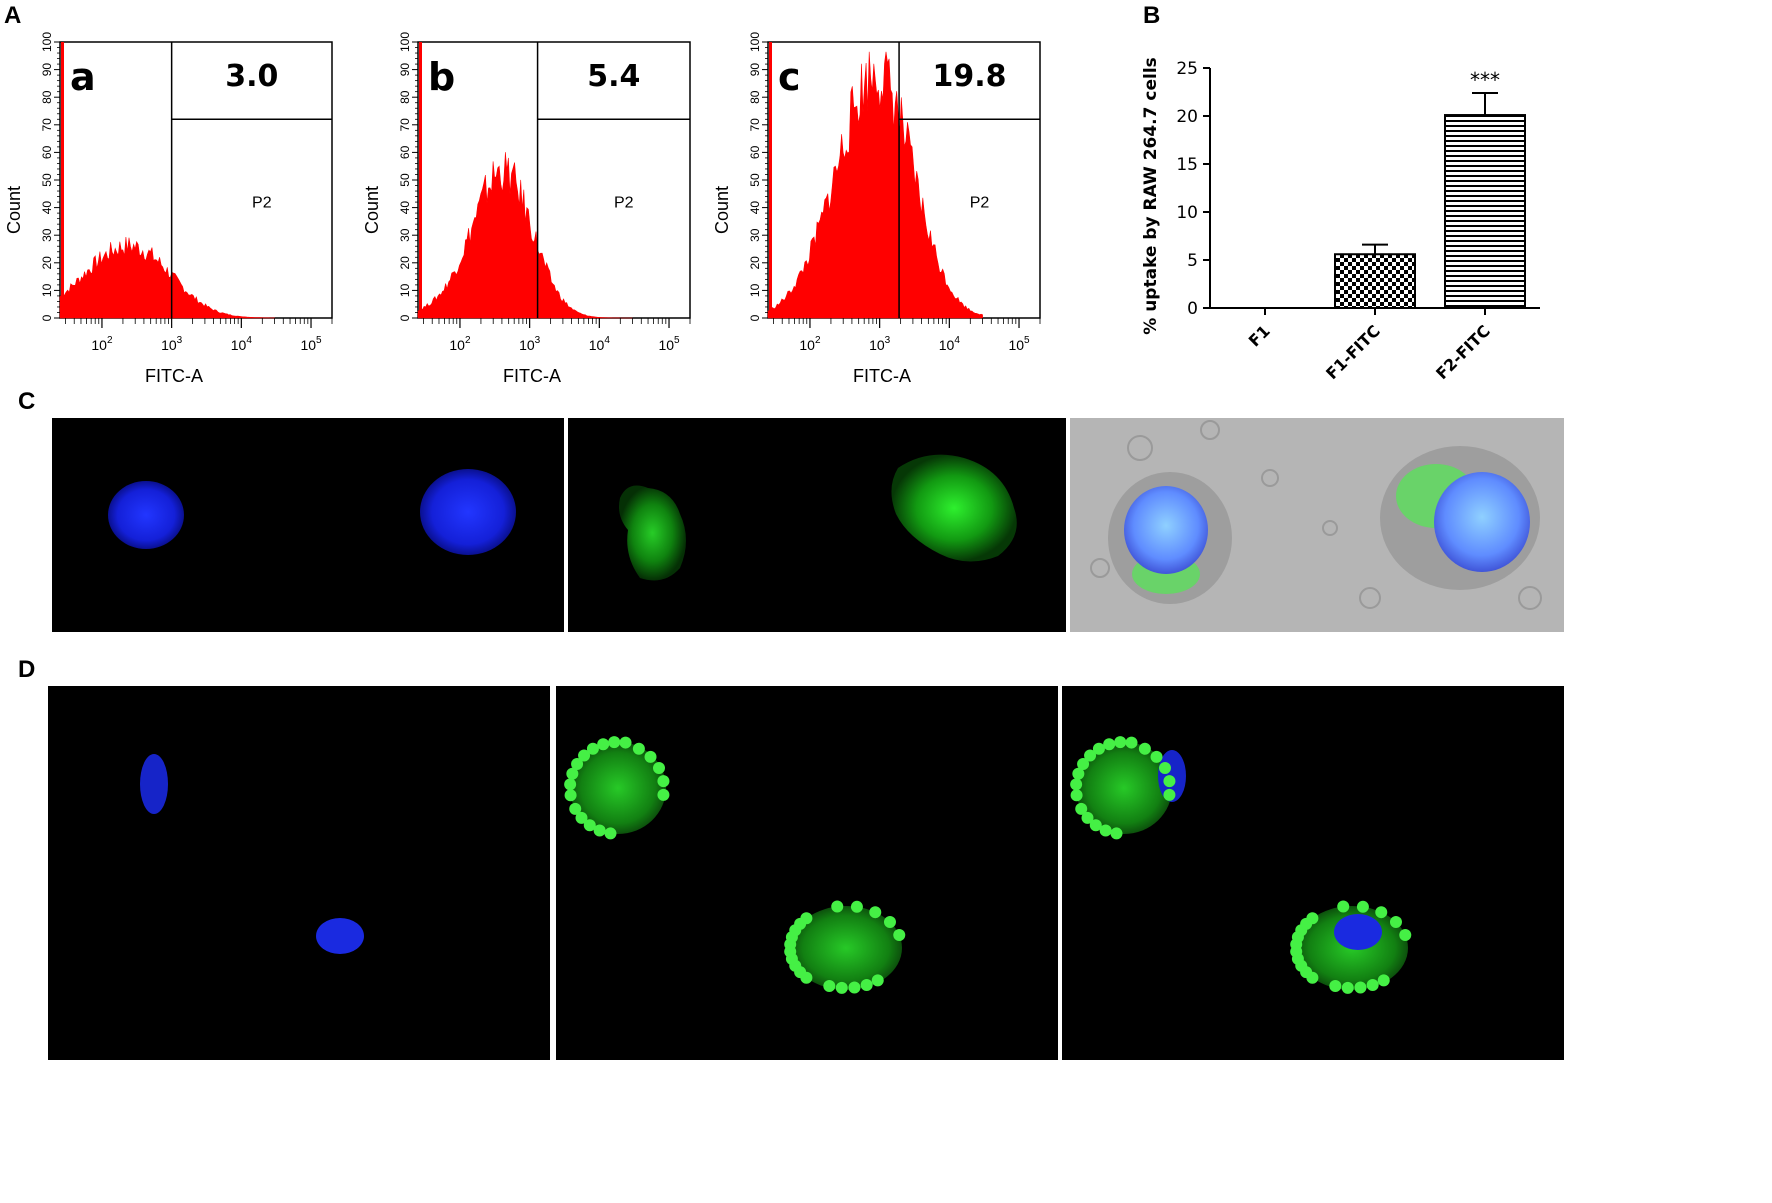 The height and width of the screenshot is (1203, 1772). I want to click on gate-percentage: 5.4, so click(613, 76).